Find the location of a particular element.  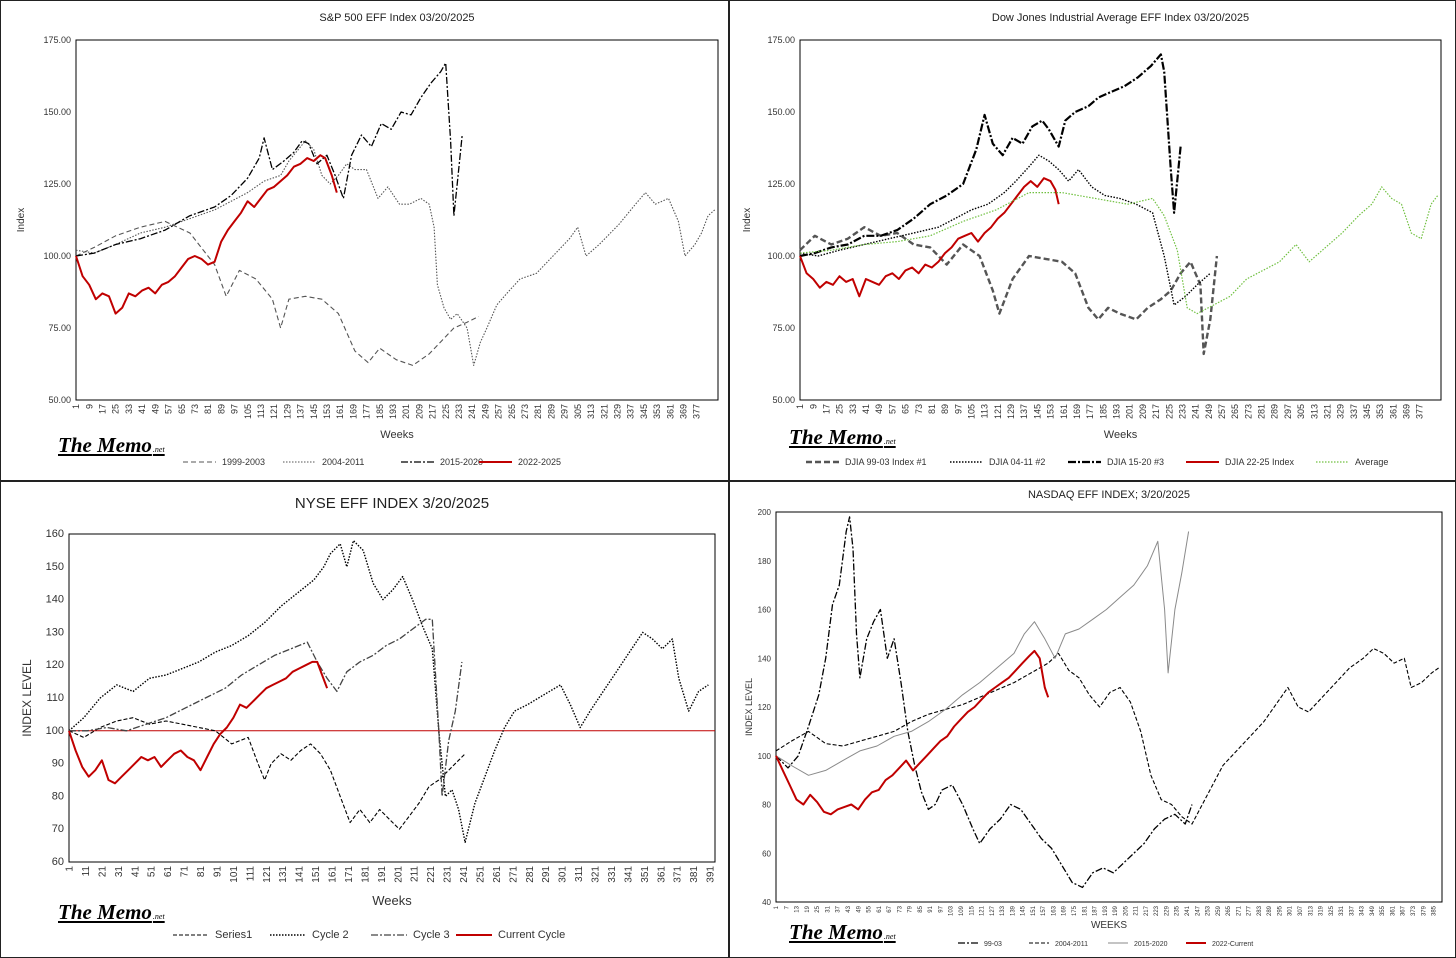

x-tick-label: 289 is located at coordinates (1275, 411).